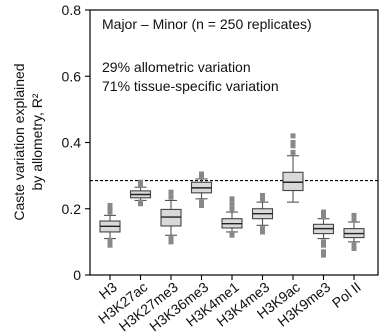 The width and height of the screenshot is (388, 332). What do you see at coordinates (72, 209) in the screenshot?
I see `y-tick-label: 0.2` at bounding box center [72, 209].